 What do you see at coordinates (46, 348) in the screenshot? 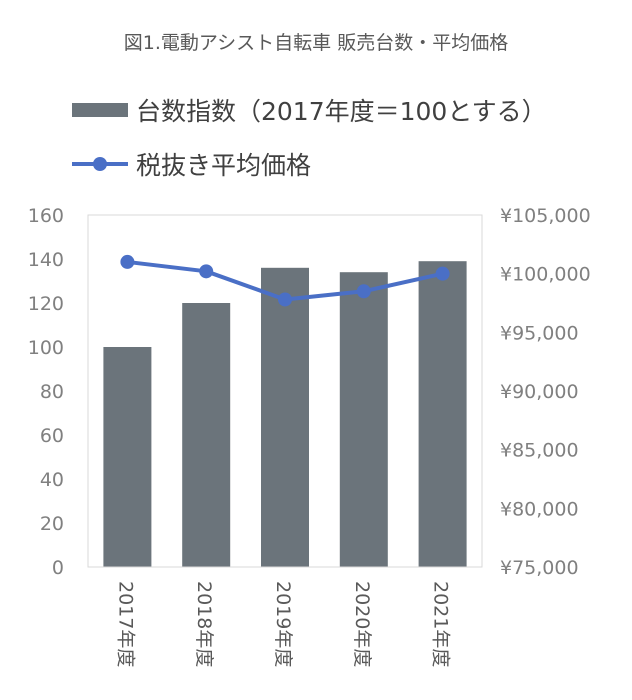
I see `left-axis-tick-label: 100` at bounding box center [46, 348].